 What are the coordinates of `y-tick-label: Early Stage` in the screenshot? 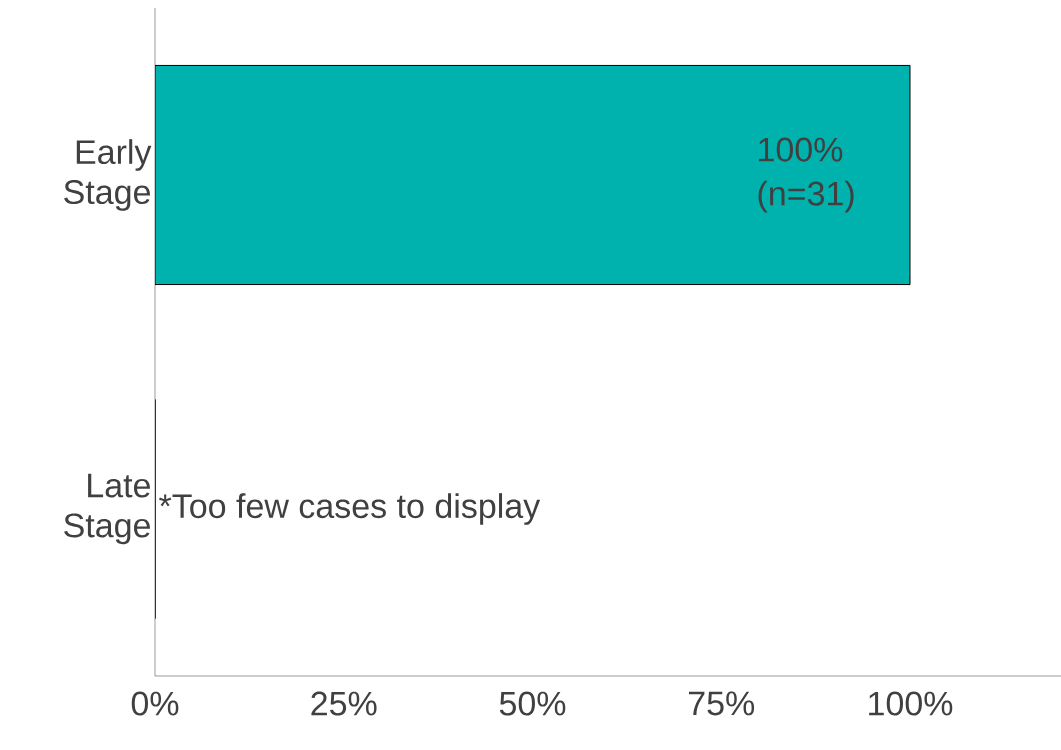 It's located at (108, 175).